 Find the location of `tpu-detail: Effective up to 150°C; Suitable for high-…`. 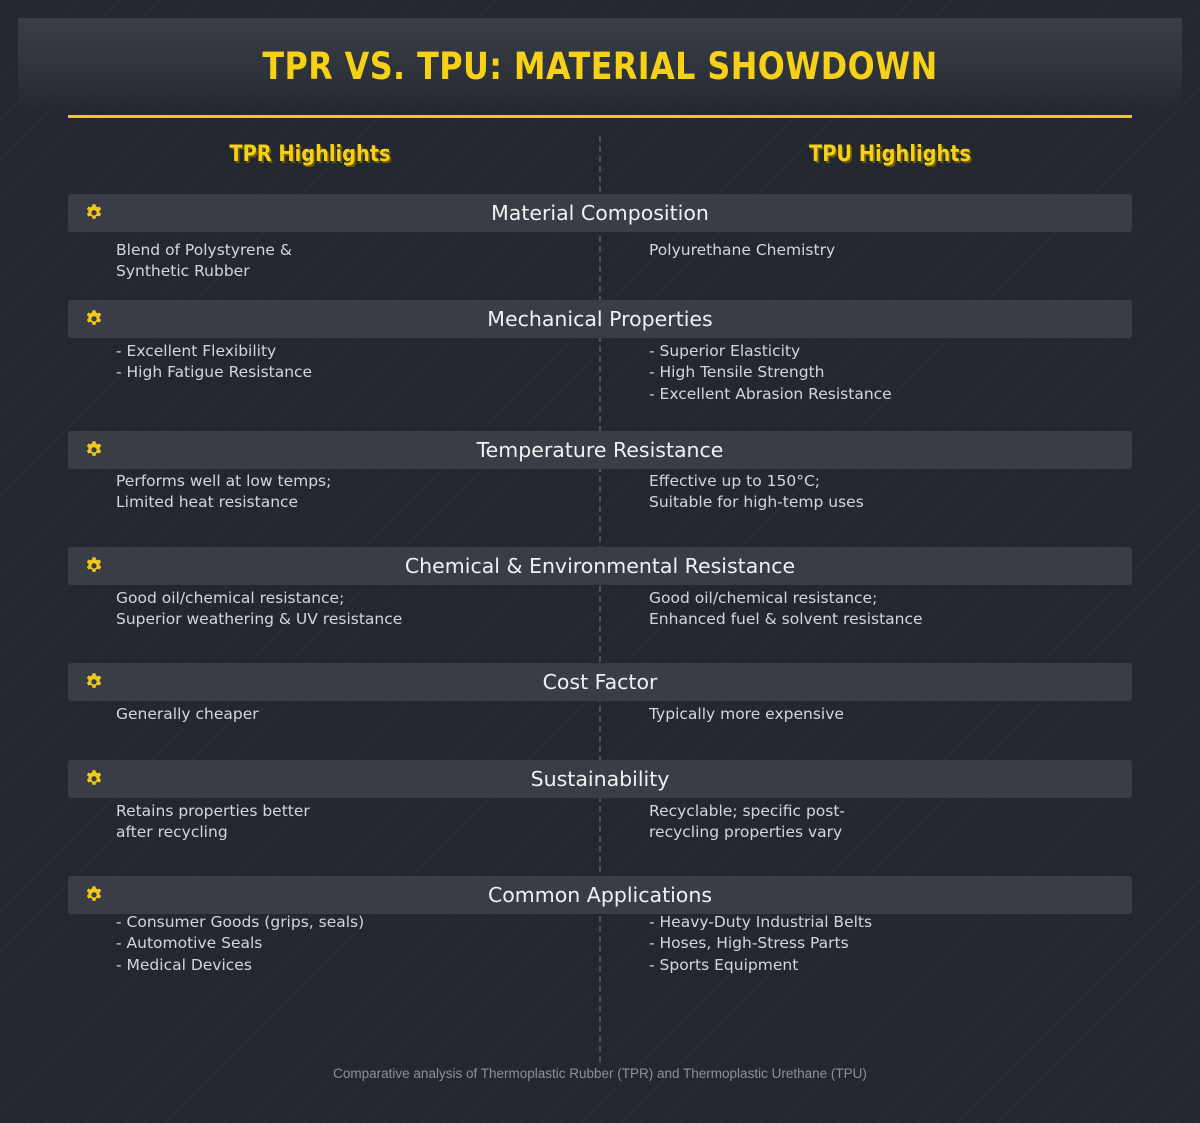

tpu-detail: Effective up to 150°C; Suitable for high-… is located at coordinates (859, 492).